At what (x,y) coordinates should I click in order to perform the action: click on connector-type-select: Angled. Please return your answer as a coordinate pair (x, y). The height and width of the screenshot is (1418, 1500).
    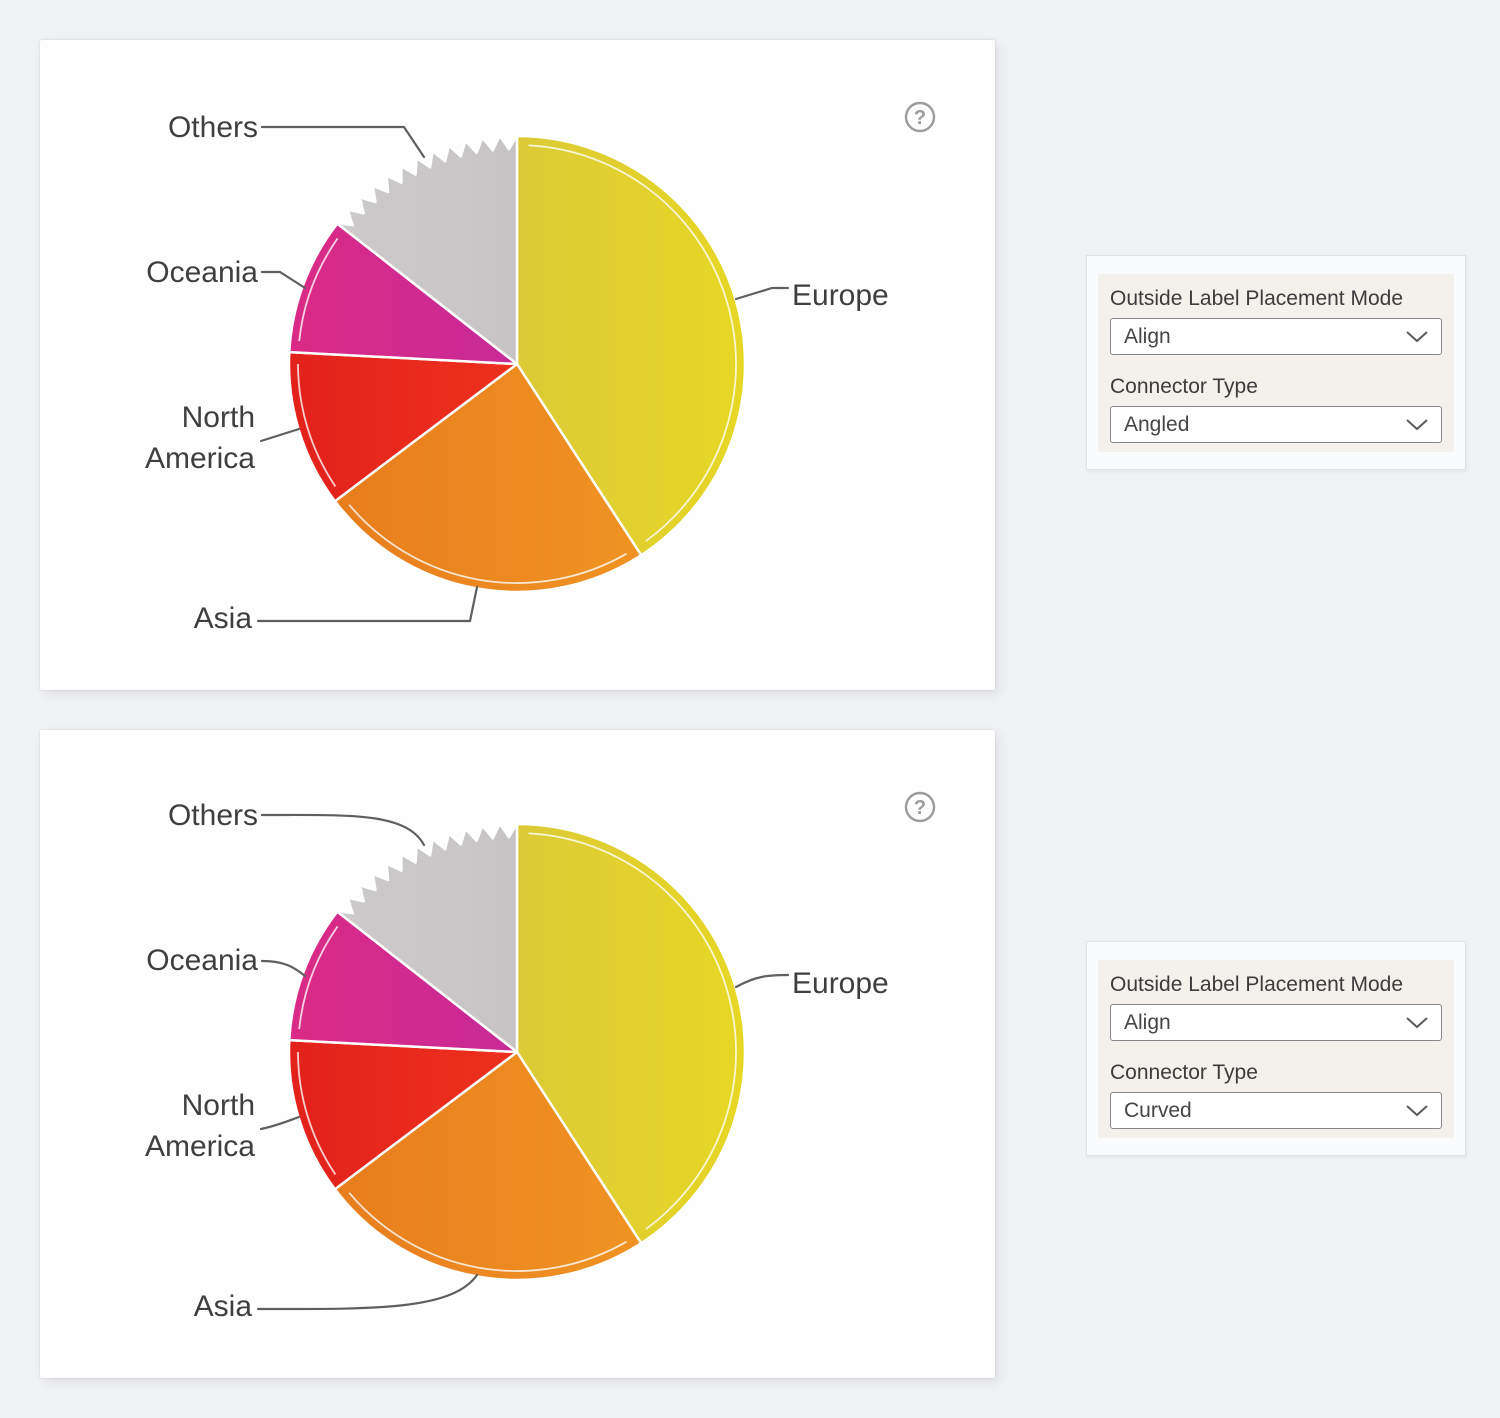
    Looking at the image, I should click on (1276, 424).